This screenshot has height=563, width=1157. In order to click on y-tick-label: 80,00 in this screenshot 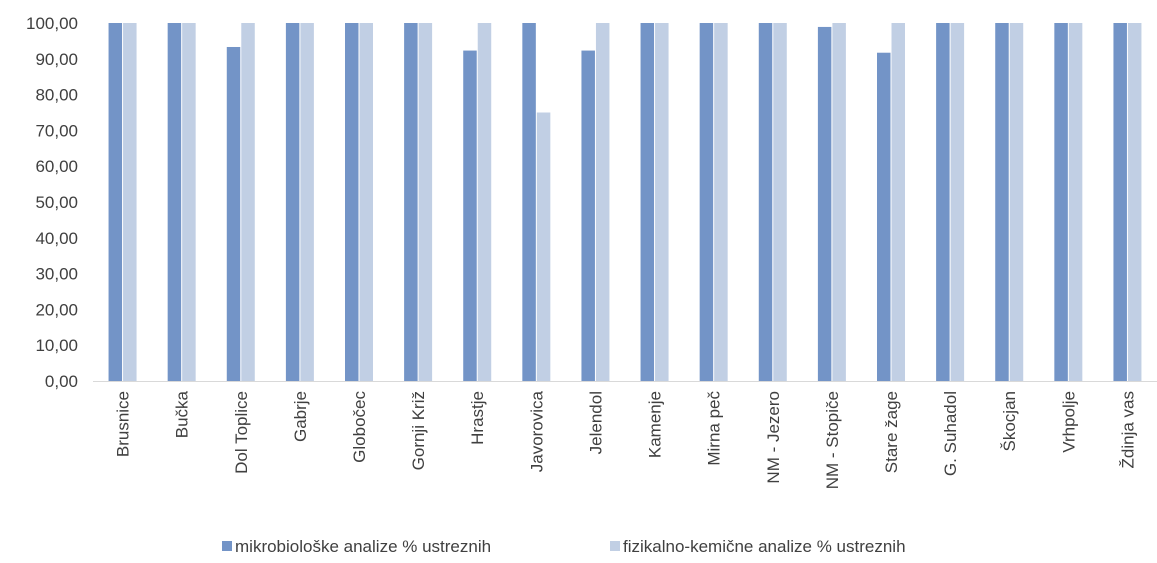, I will do `click(56, 95)`.